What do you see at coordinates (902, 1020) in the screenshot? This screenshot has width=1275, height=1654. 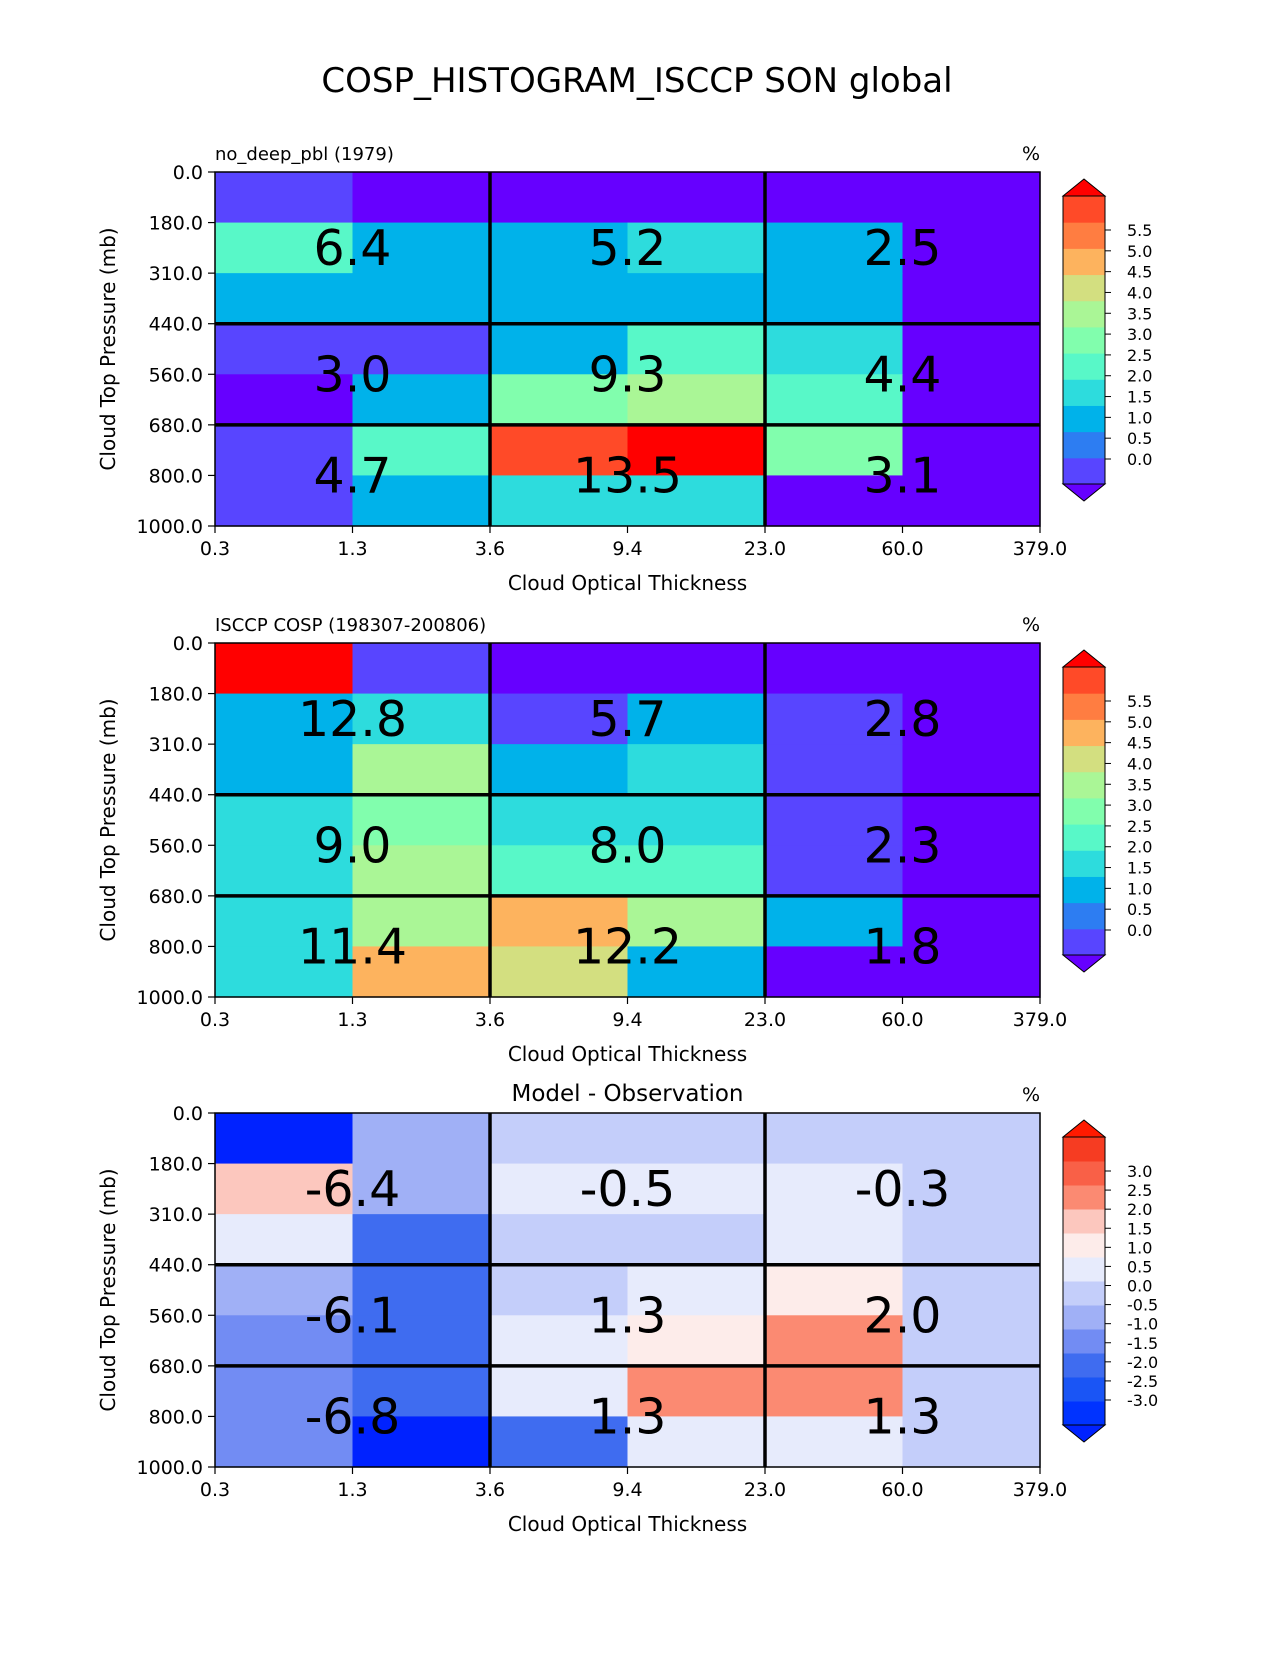 I see `x-tick-label: 60.0` at bounding box center [902, 1020].